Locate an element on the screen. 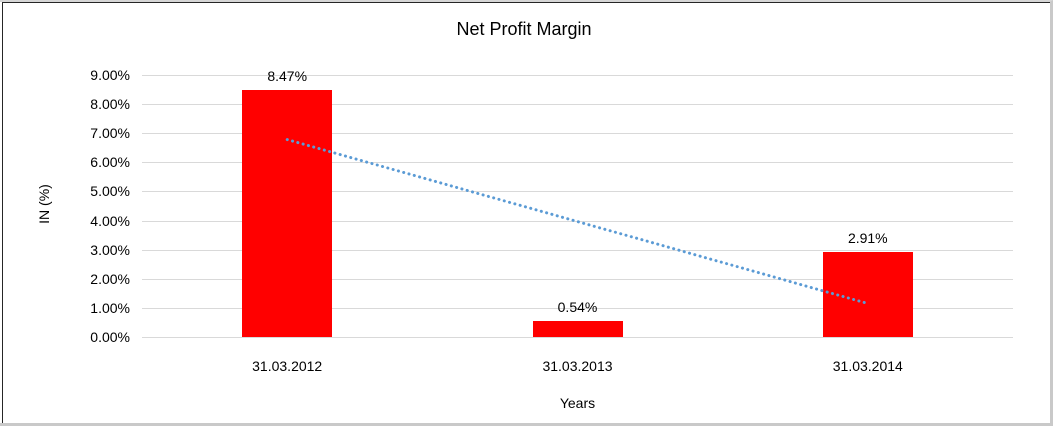 This screenshot has width=1053, height=426. bar-data-label: 2.91% is located at coordinates (867, 238).